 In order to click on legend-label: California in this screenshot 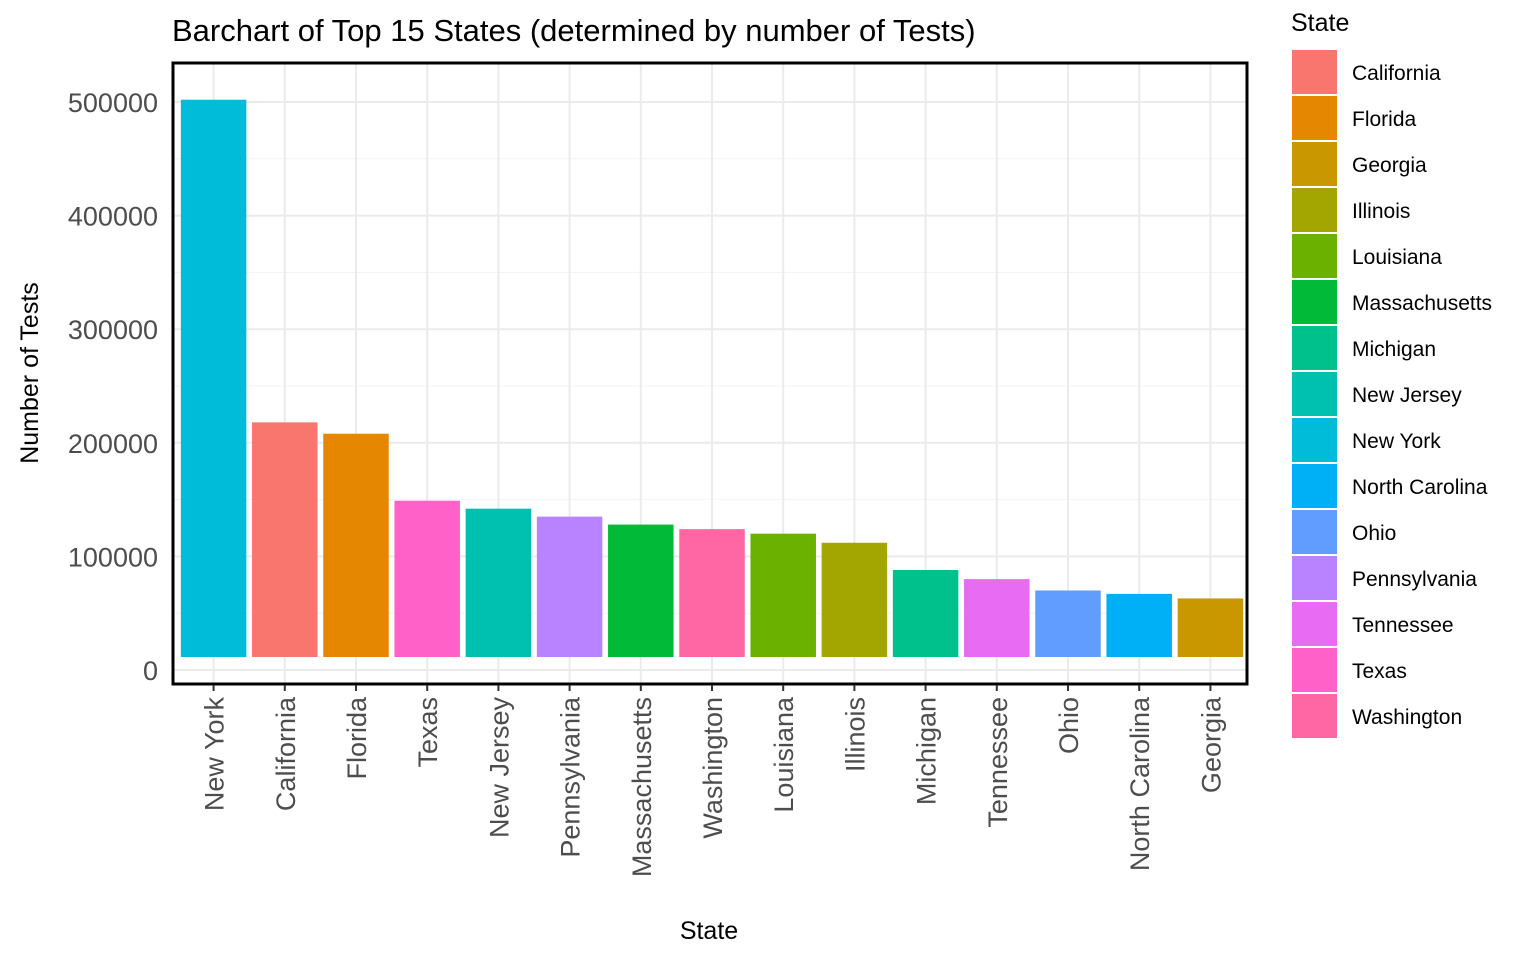, I will do `click(1396, 73)`.